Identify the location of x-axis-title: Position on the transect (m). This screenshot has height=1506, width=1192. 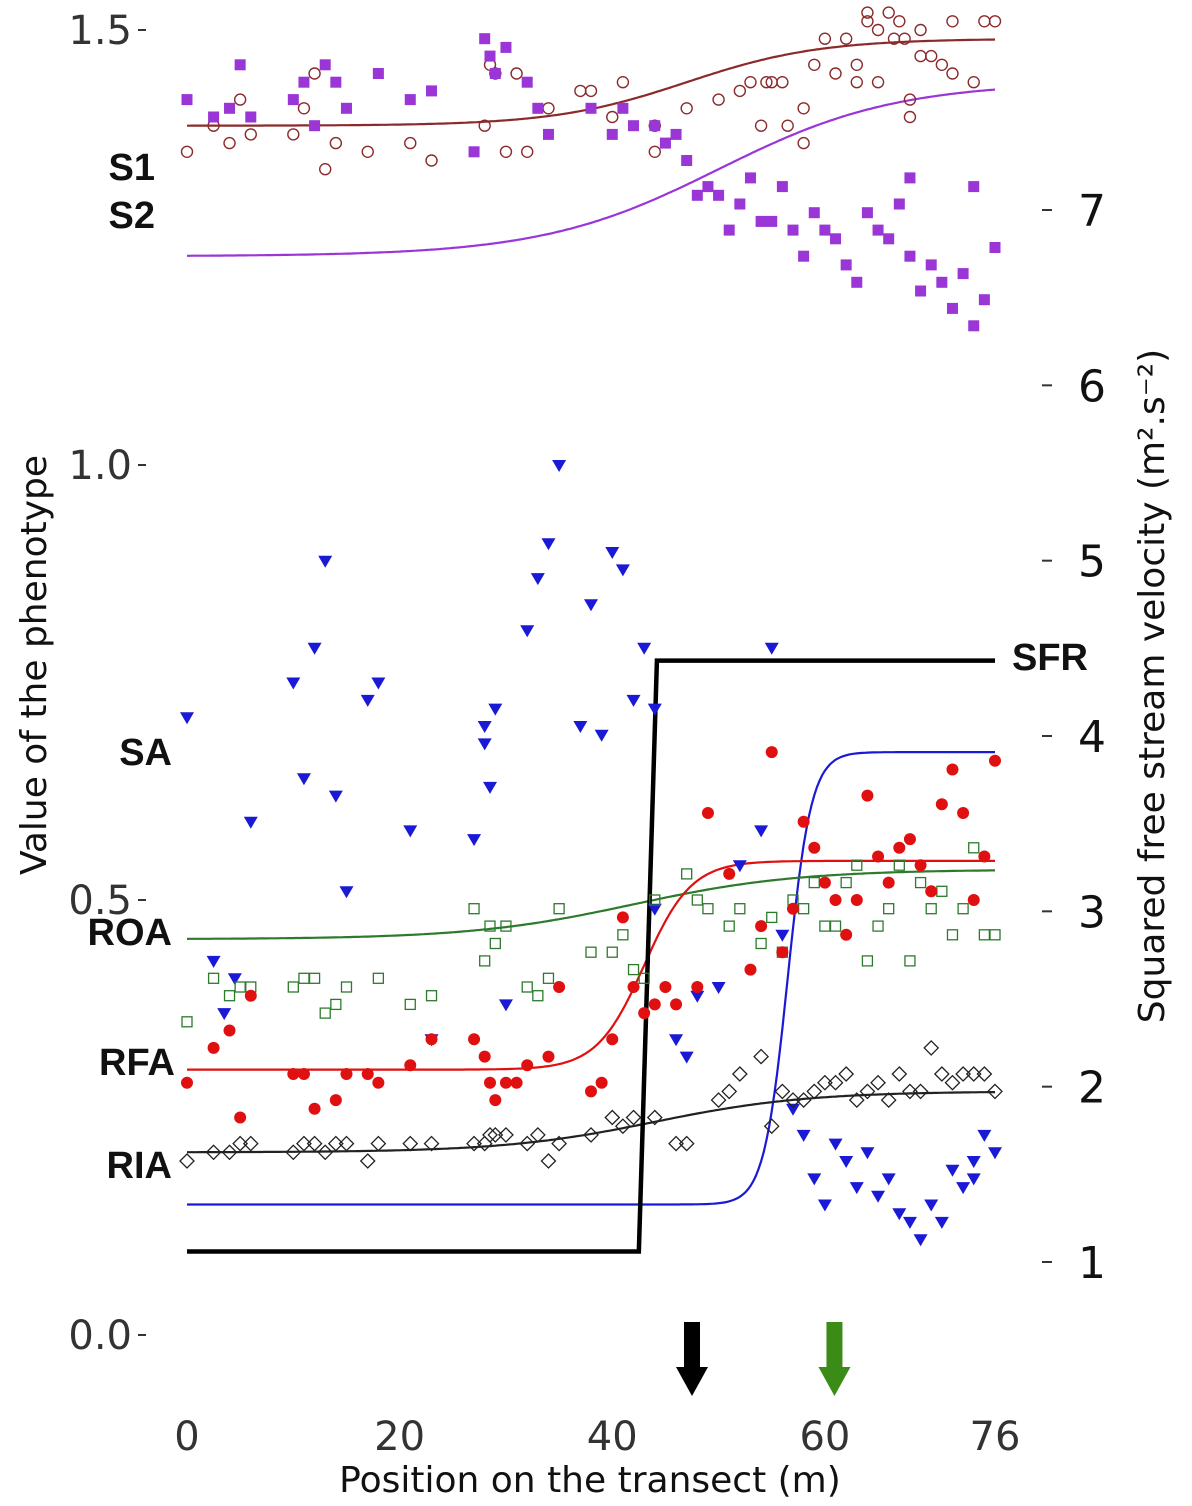
(590, 1480).